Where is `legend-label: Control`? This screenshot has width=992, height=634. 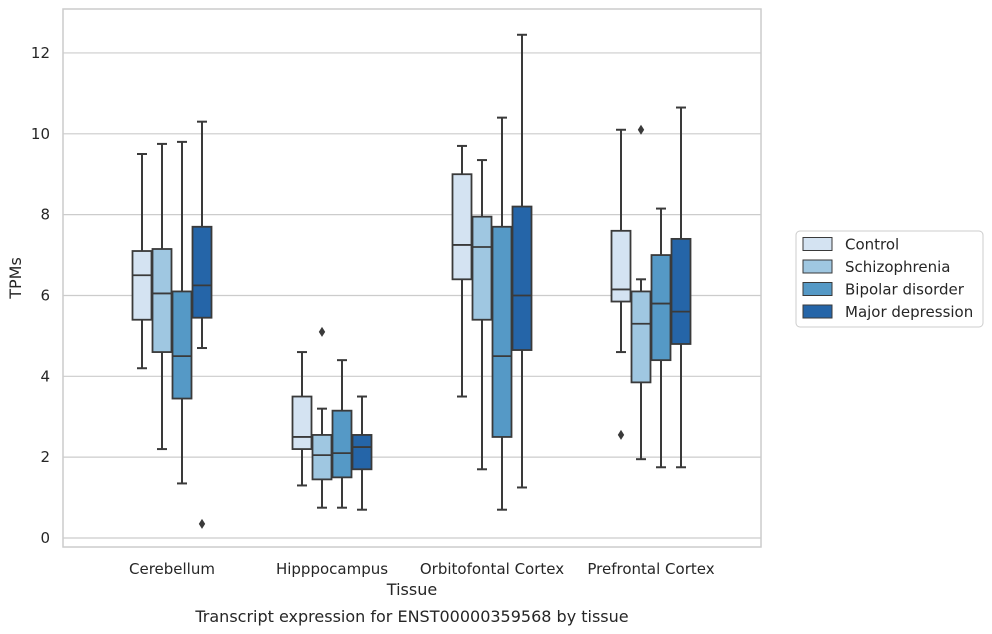 legend-label: Control is located at coordinates (872, 245).